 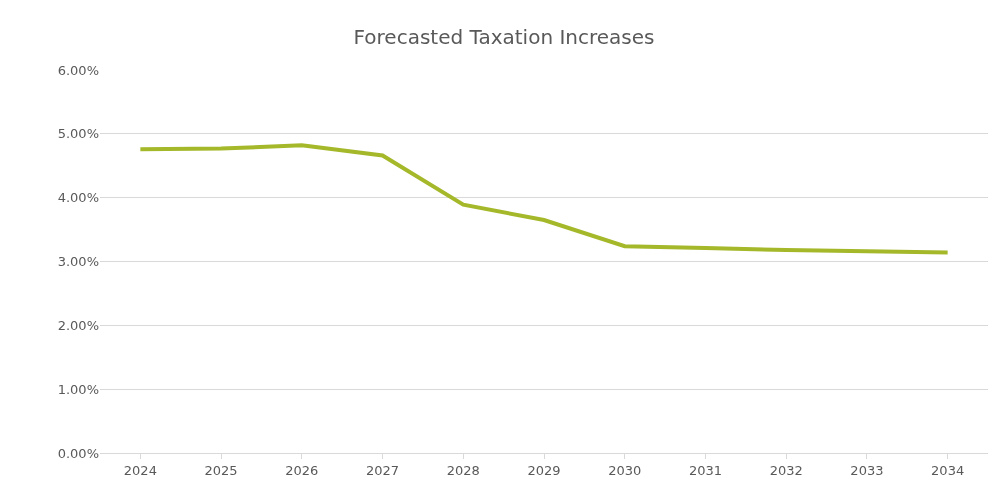 I want to click on y-tick-label: 6.00%, so click(x=78, y=70).